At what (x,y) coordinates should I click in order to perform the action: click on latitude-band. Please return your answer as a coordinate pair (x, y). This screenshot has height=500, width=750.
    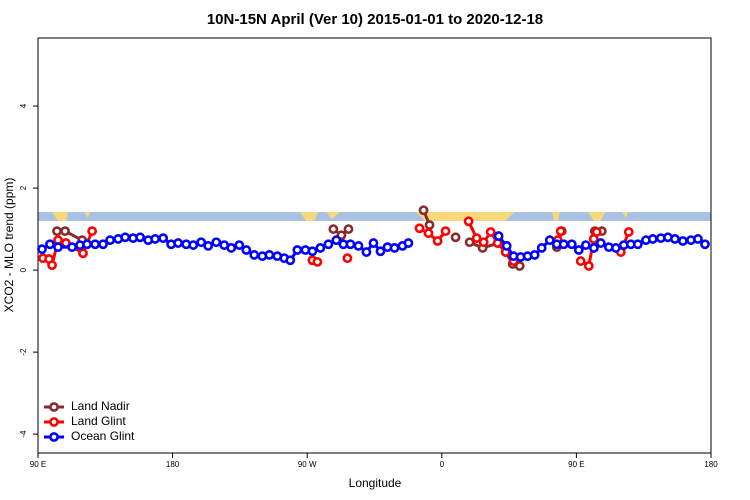
    Looking at the image, I should click on (374, 216).